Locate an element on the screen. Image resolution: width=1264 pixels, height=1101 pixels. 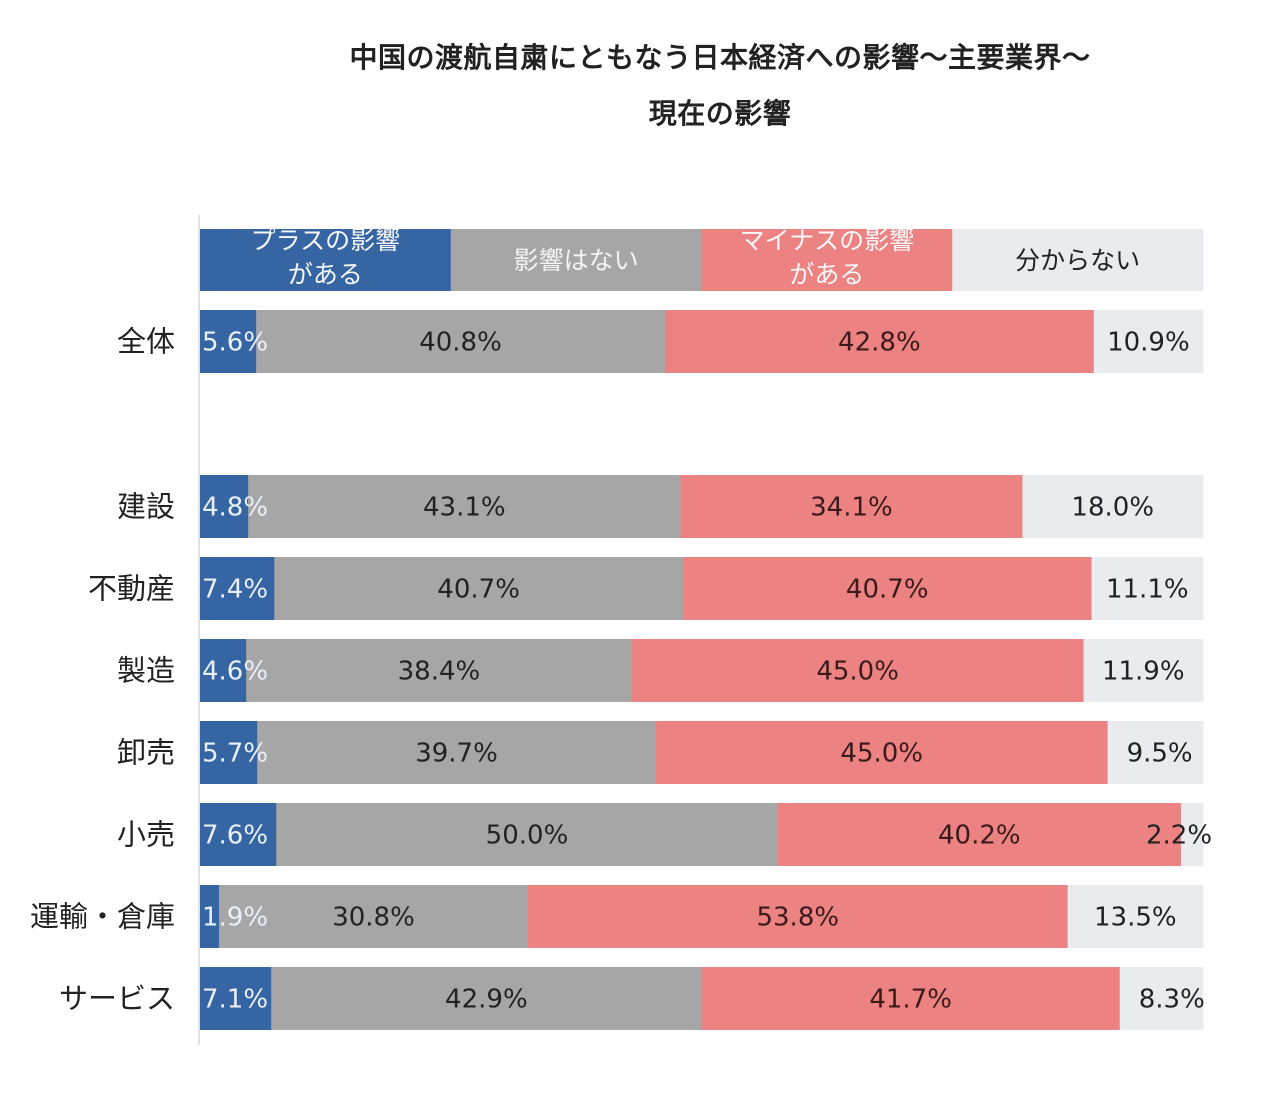
data-label: 2.2% is located at coordinates (1179, 836).